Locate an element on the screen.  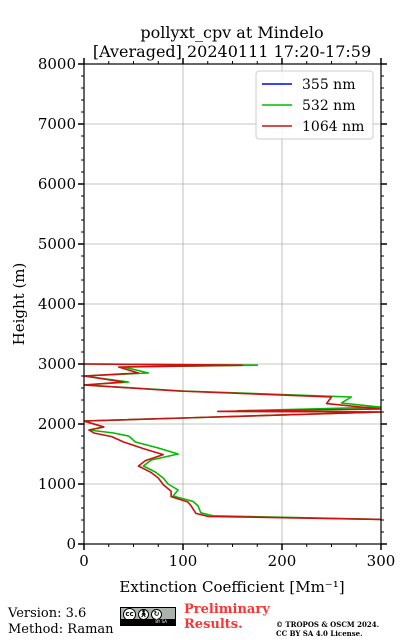
y-tick-label: 5000 is located at coordinates (57, 244).